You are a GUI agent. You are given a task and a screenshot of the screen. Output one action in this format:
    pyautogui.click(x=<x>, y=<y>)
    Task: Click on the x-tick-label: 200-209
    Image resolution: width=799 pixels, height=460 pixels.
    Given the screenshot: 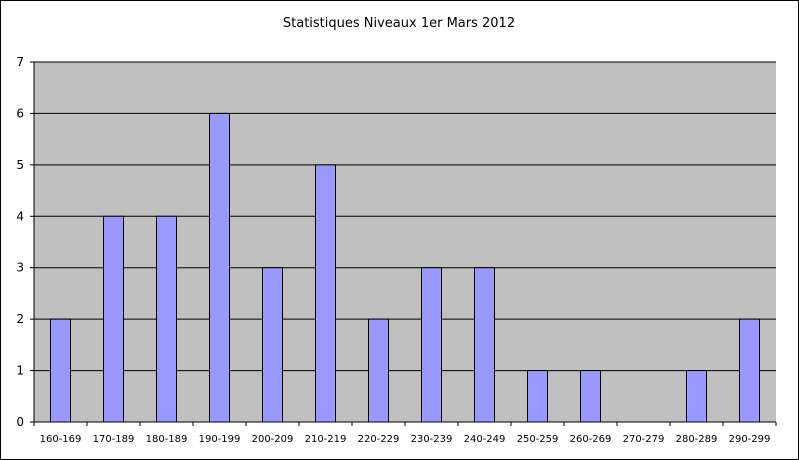 What is the action you would take?
    pyautogui.click(x=273, y=439)
    